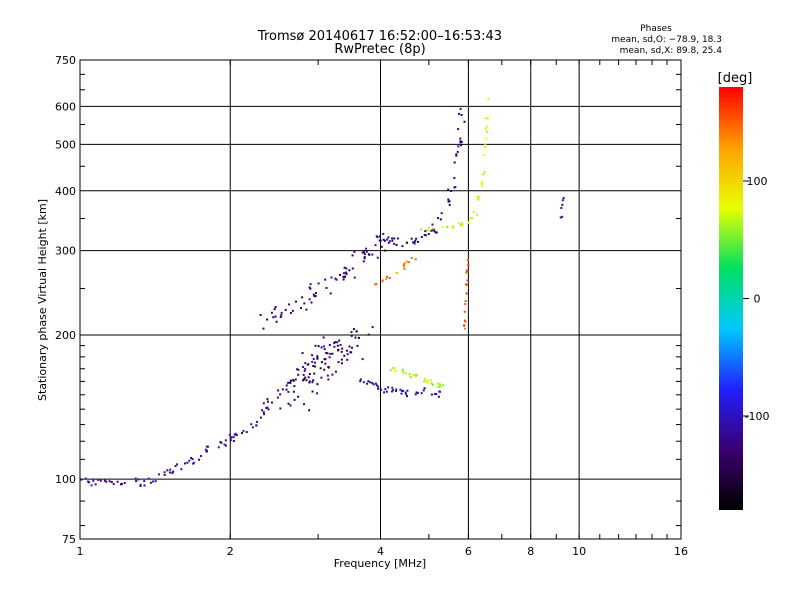 This screenshot has height=600, width=800. What do you see at coordinates (65, 106) in the screenshot?
I see `y-tick-label: 600` at bounding box center [65, 106].